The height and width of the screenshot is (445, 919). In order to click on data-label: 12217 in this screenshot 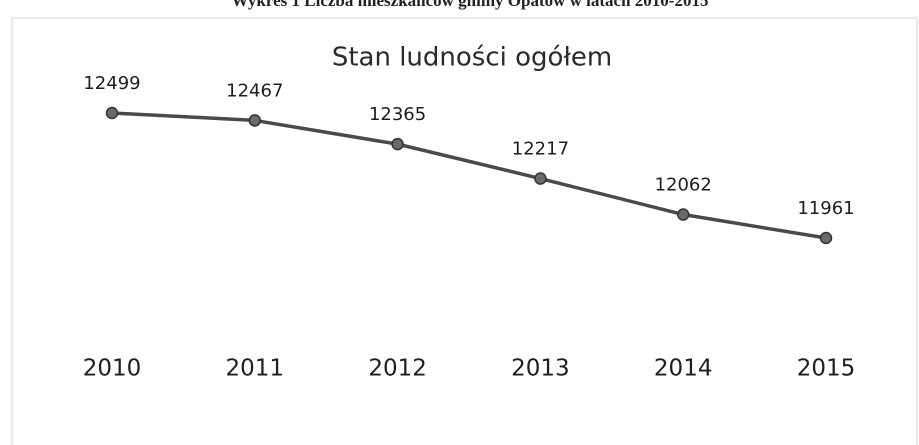, I will do `click(540, 149)`.